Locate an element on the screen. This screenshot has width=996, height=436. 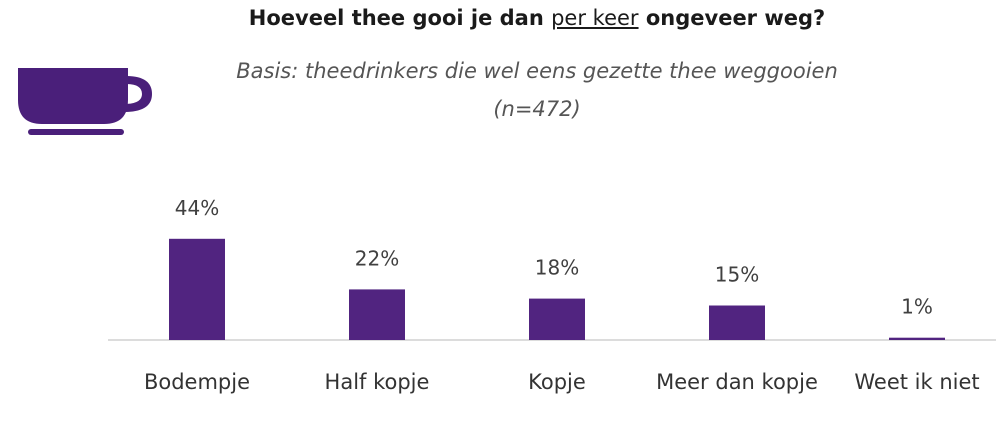
title-part: ongeveer weg? is located at coordinates (732, 18).